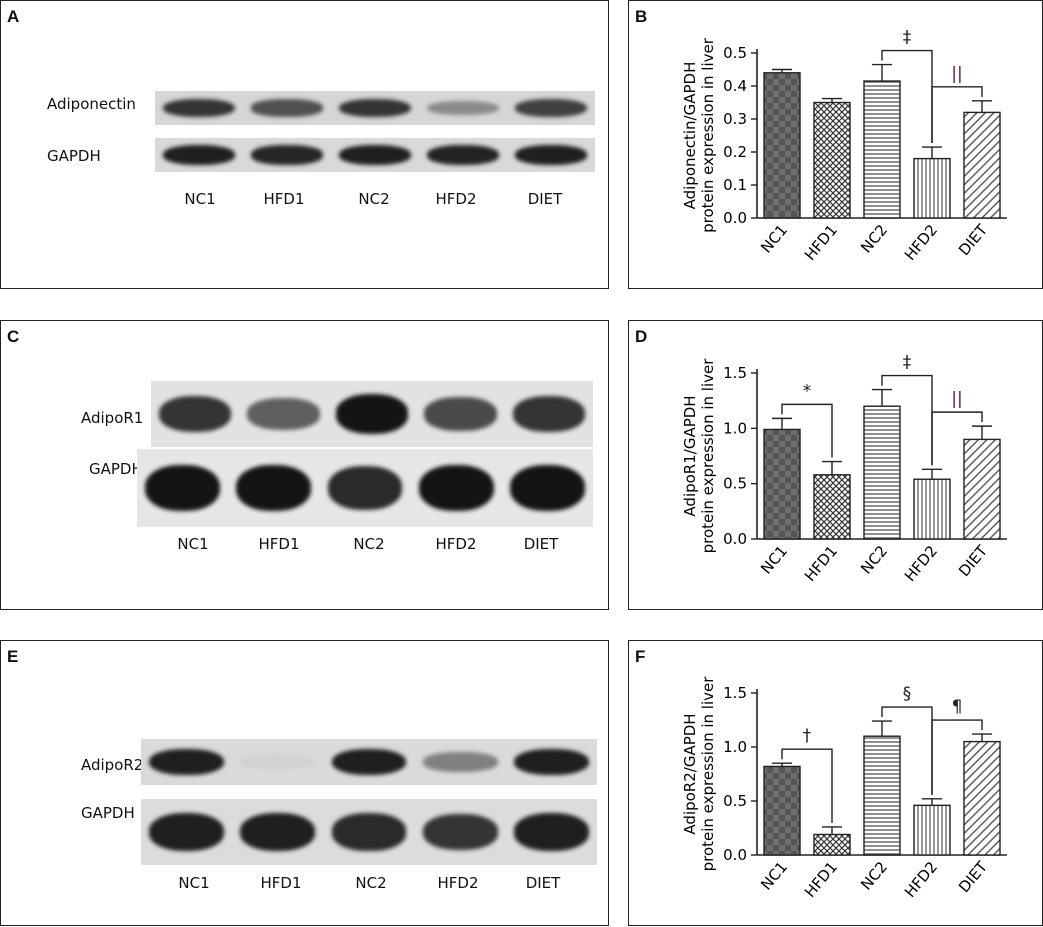  Describe the element at coordinates (690, 136) in the screenshot. I see `y-axis-label: Adiponectin/GAPDH` at that location.